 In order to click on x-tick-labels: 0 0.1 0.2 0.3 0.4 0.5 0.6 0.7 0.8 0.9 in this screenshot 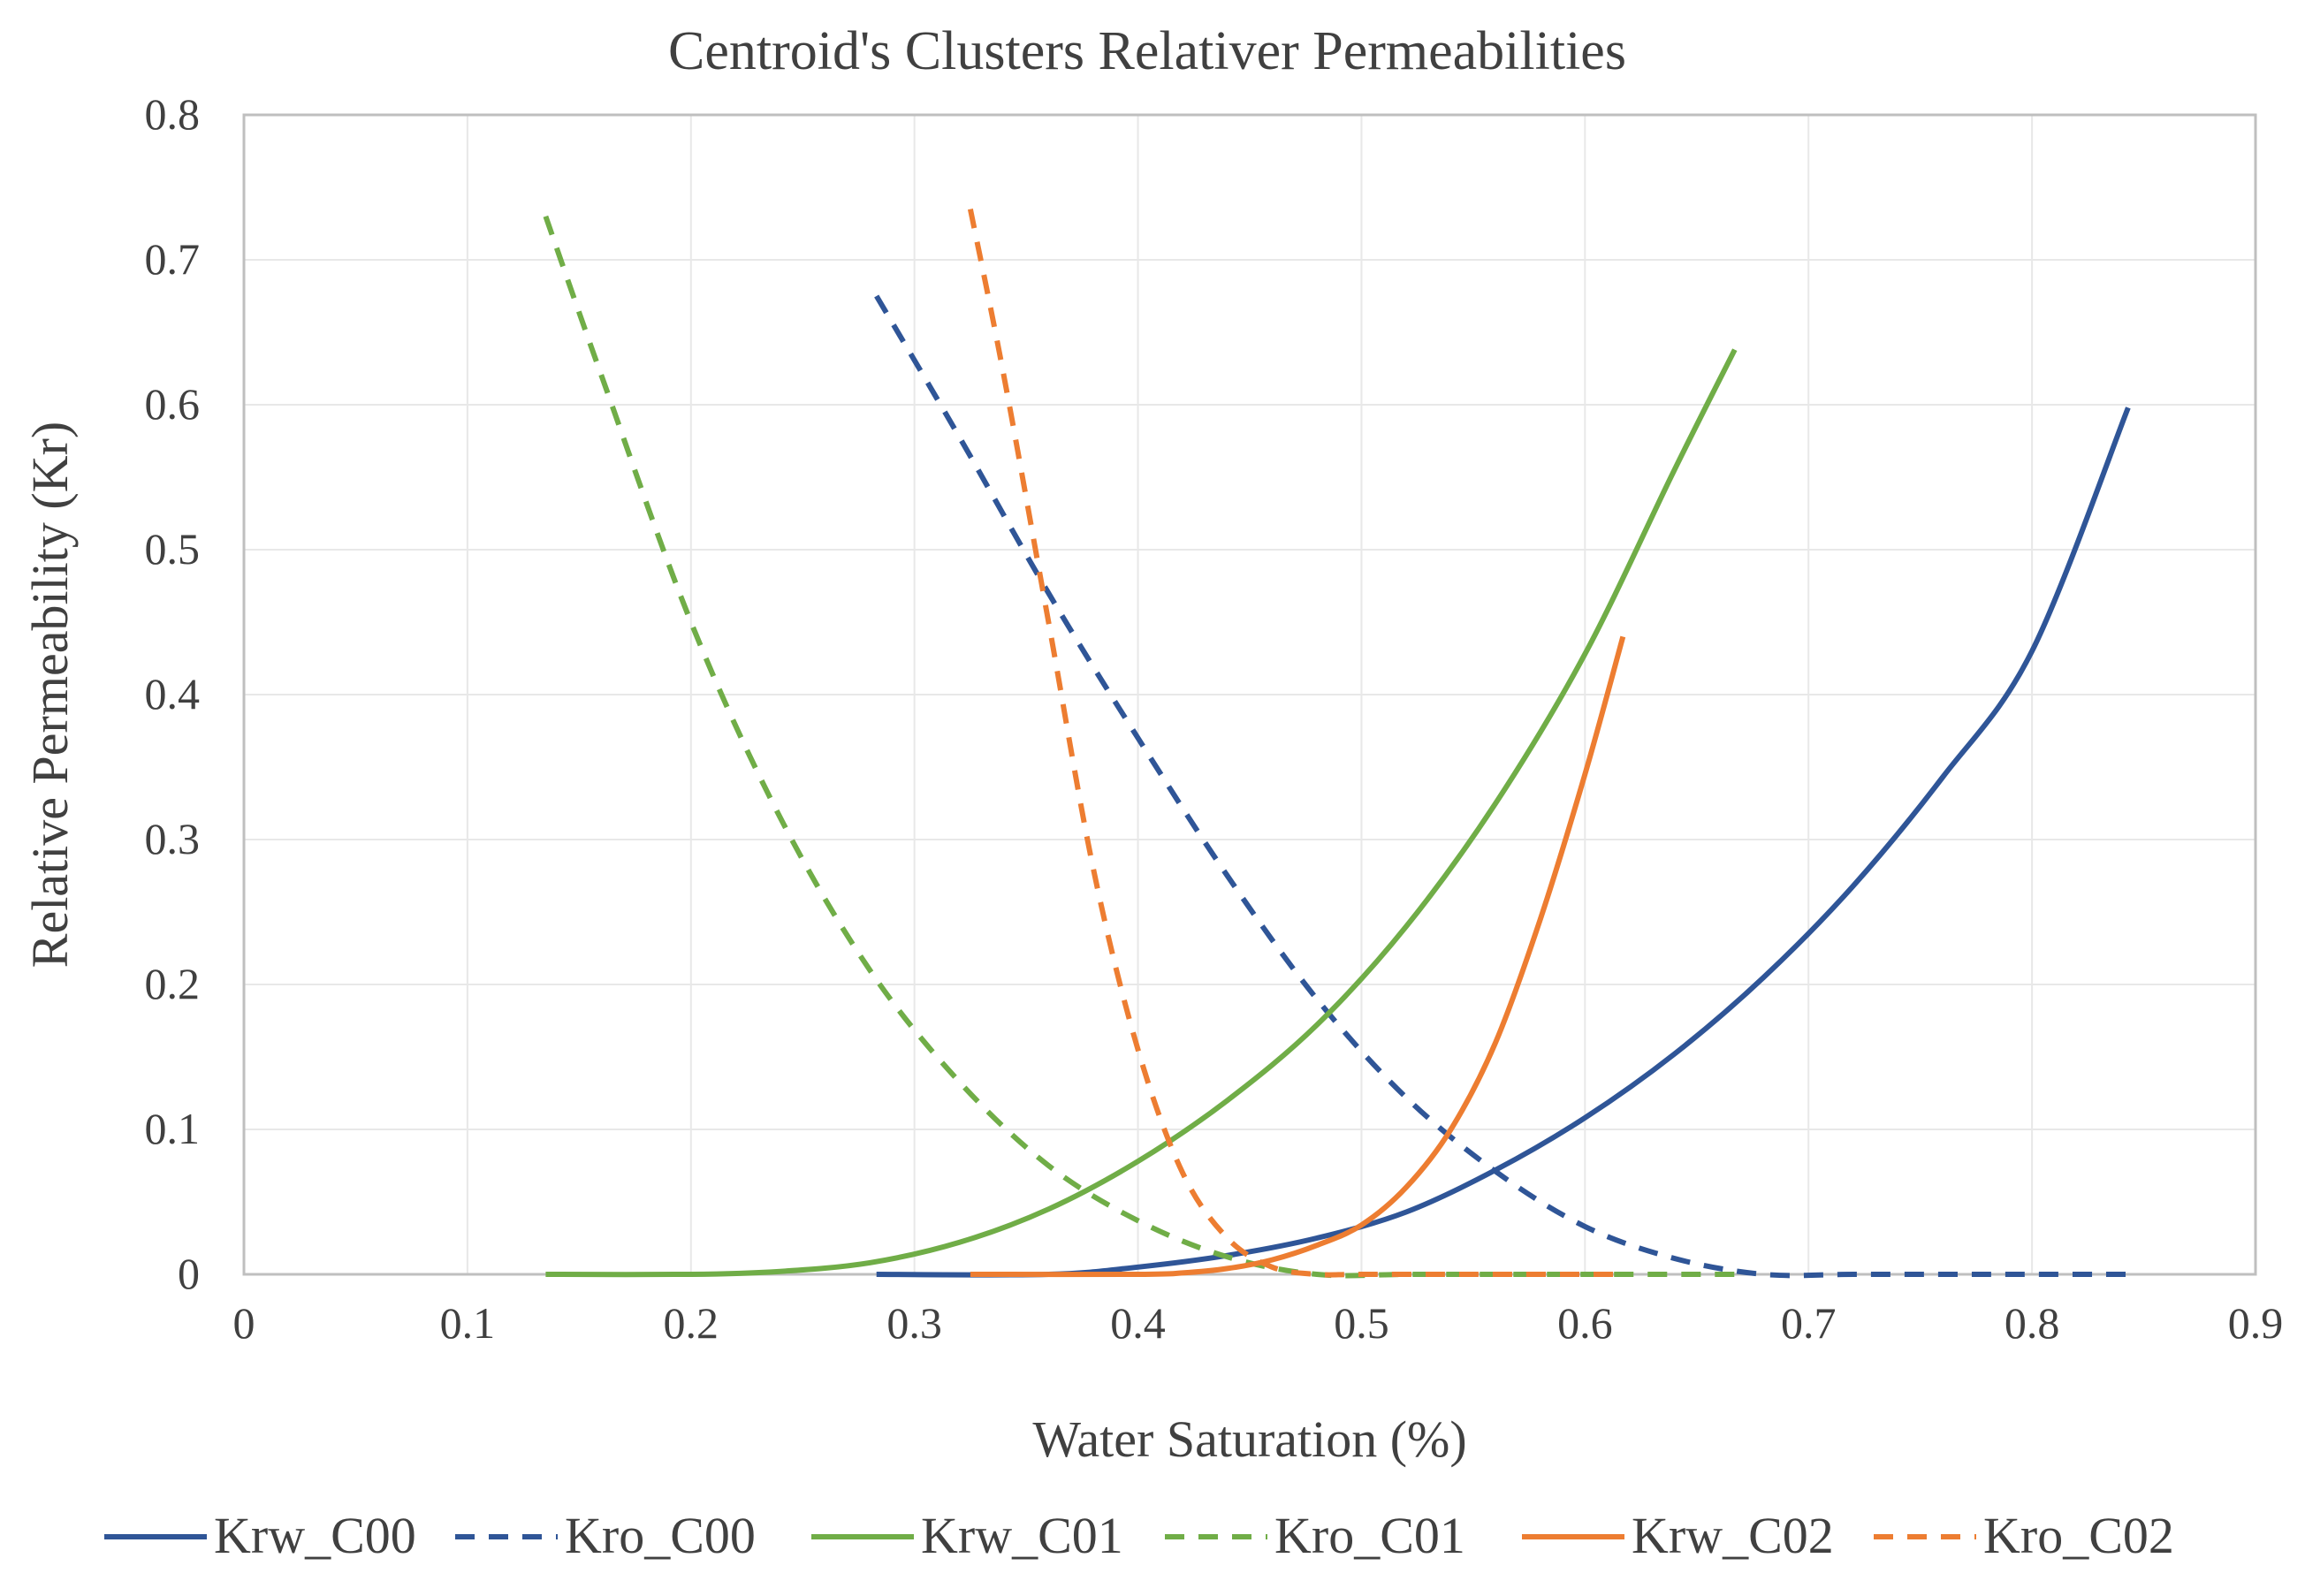, I will do `click(1258, 1323)`.